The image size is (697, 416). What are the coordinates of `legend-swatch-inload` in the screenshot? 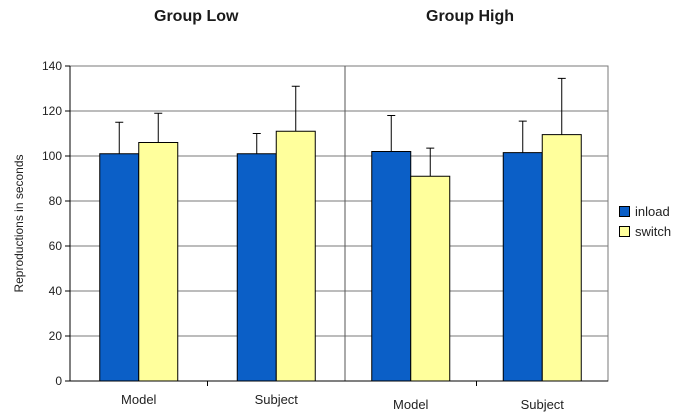 It's located at (624, 211).